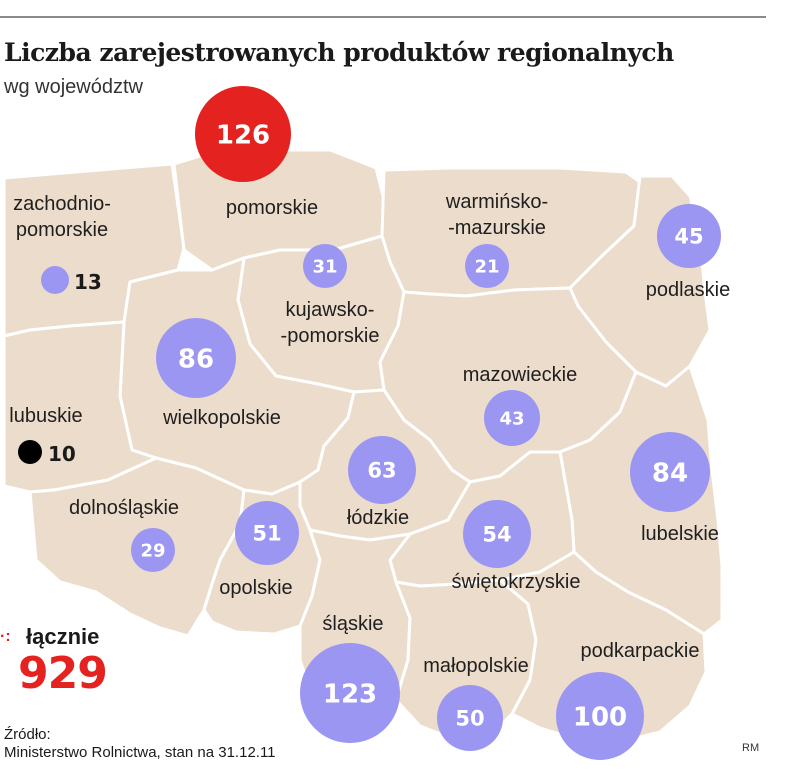  Describe the element at coordinates (255, 588) in the screenshot. I see `label-opolskie: opolskie` at that location.